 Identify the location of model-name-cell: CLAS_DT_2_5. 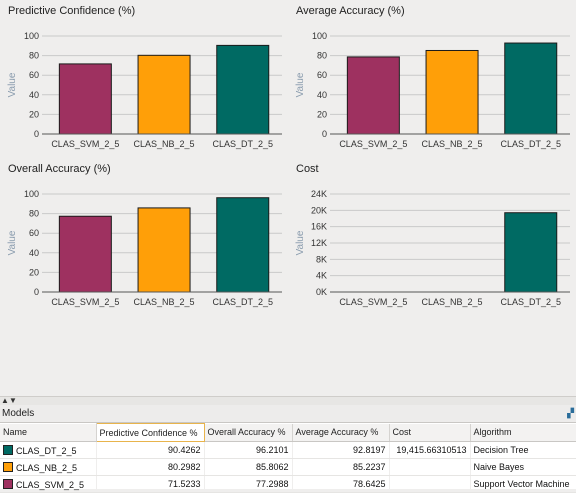
(48, 450).